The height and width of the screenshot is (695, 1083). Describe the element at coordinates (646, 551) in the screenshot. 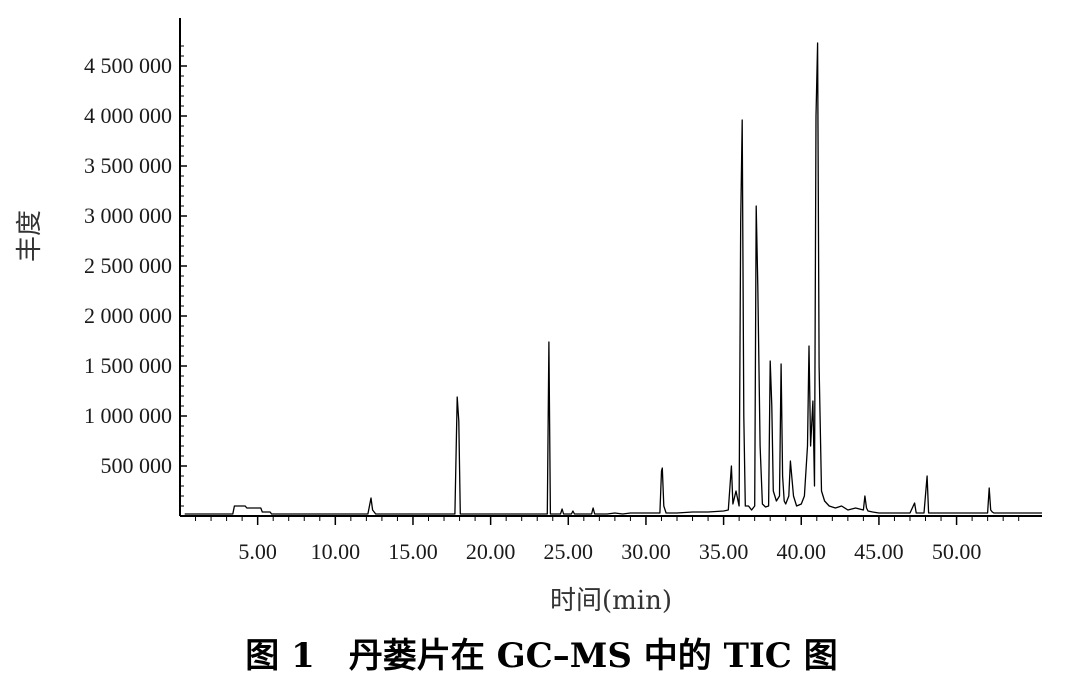

I see `x-tick-label: 30.00` at that location.